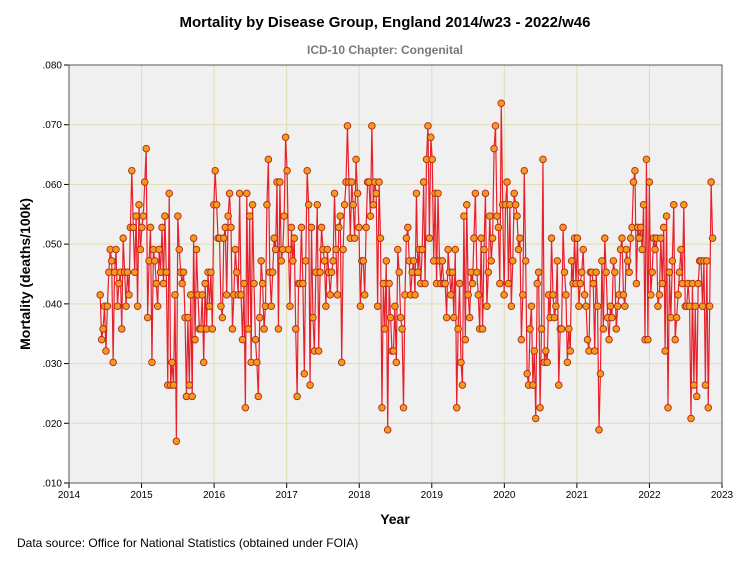 Image resolution: width=754 pixels, height=564 pixels. What do you see at coordinates (53, 125) in the screenshot?
I see `y-tick-label: .070` at bounding box center [53, 125].